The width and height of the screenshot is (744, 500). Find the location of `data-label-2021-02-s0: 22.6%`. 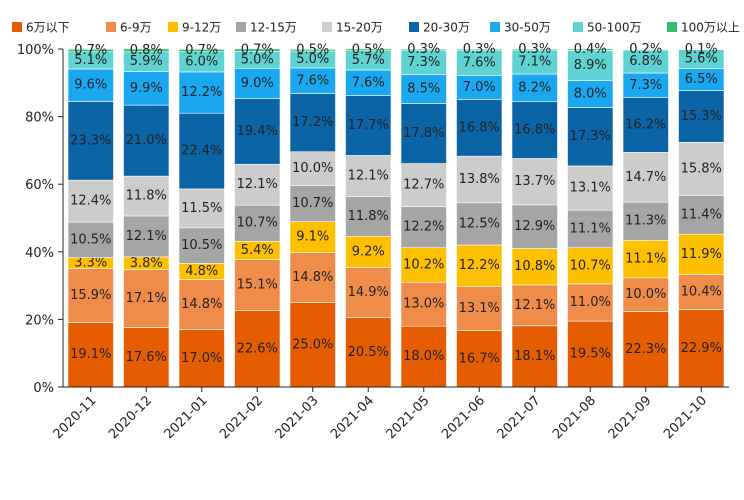

data-label-2021-02-s0: 22.6% is located at coordinates (257, 348).